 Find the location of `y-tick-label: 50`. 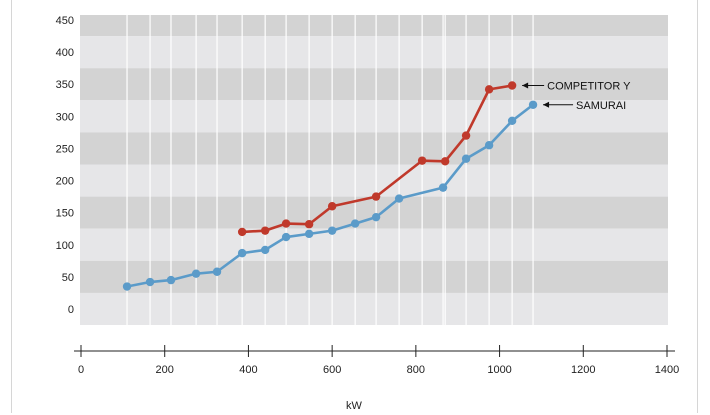

y-tick-label: 50 is located at coordinates (68, 278).